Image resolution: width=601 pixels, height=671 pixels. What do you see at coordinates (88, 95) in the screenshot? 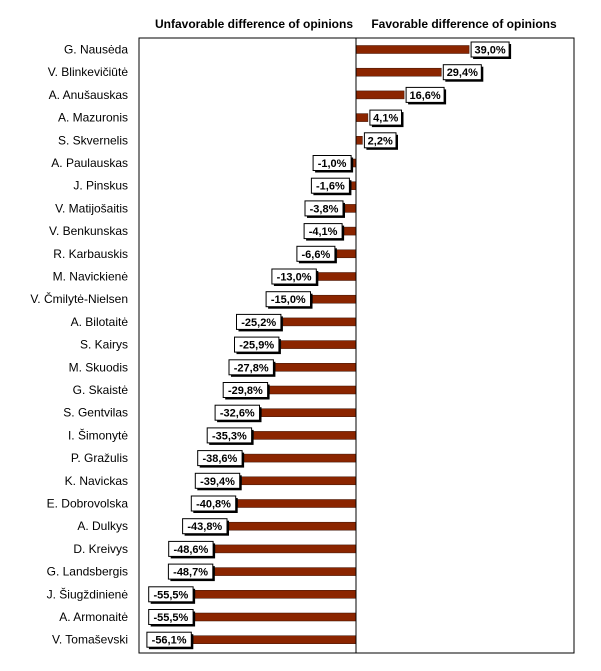
I see `category-label-a-anusauskas: A. Anušauskas` at bounding box center [88, 95].